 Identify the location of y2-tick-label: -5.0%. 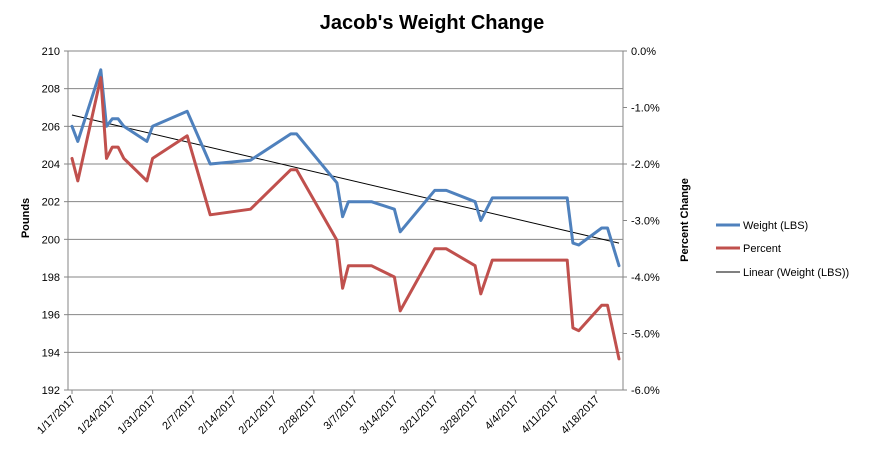
(645, 335).